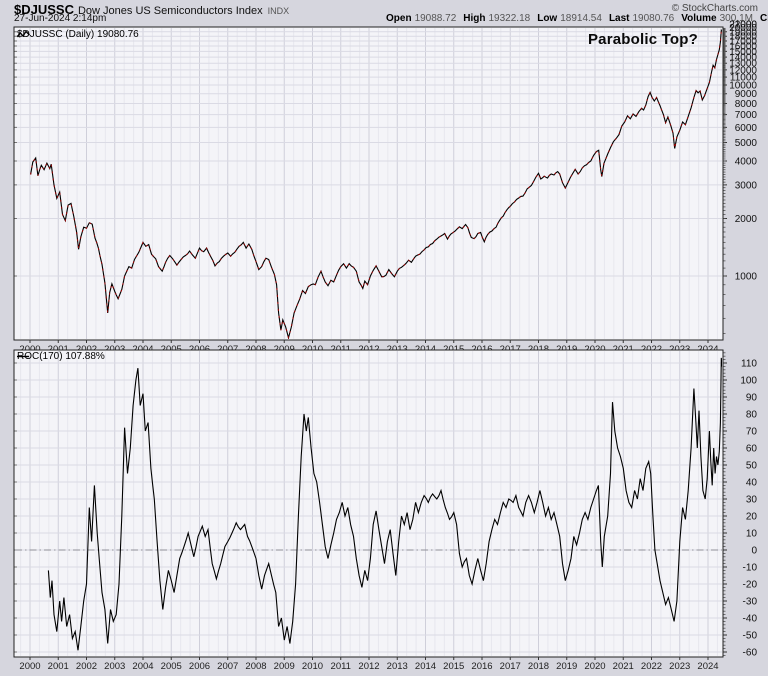 Image resolution: width=768 pixels, height=676 pixels. What do you see at coordinates (114, 666) in the screenshot?
I see `x-axis-year-label: 2003` at bounding box center [114, 666].